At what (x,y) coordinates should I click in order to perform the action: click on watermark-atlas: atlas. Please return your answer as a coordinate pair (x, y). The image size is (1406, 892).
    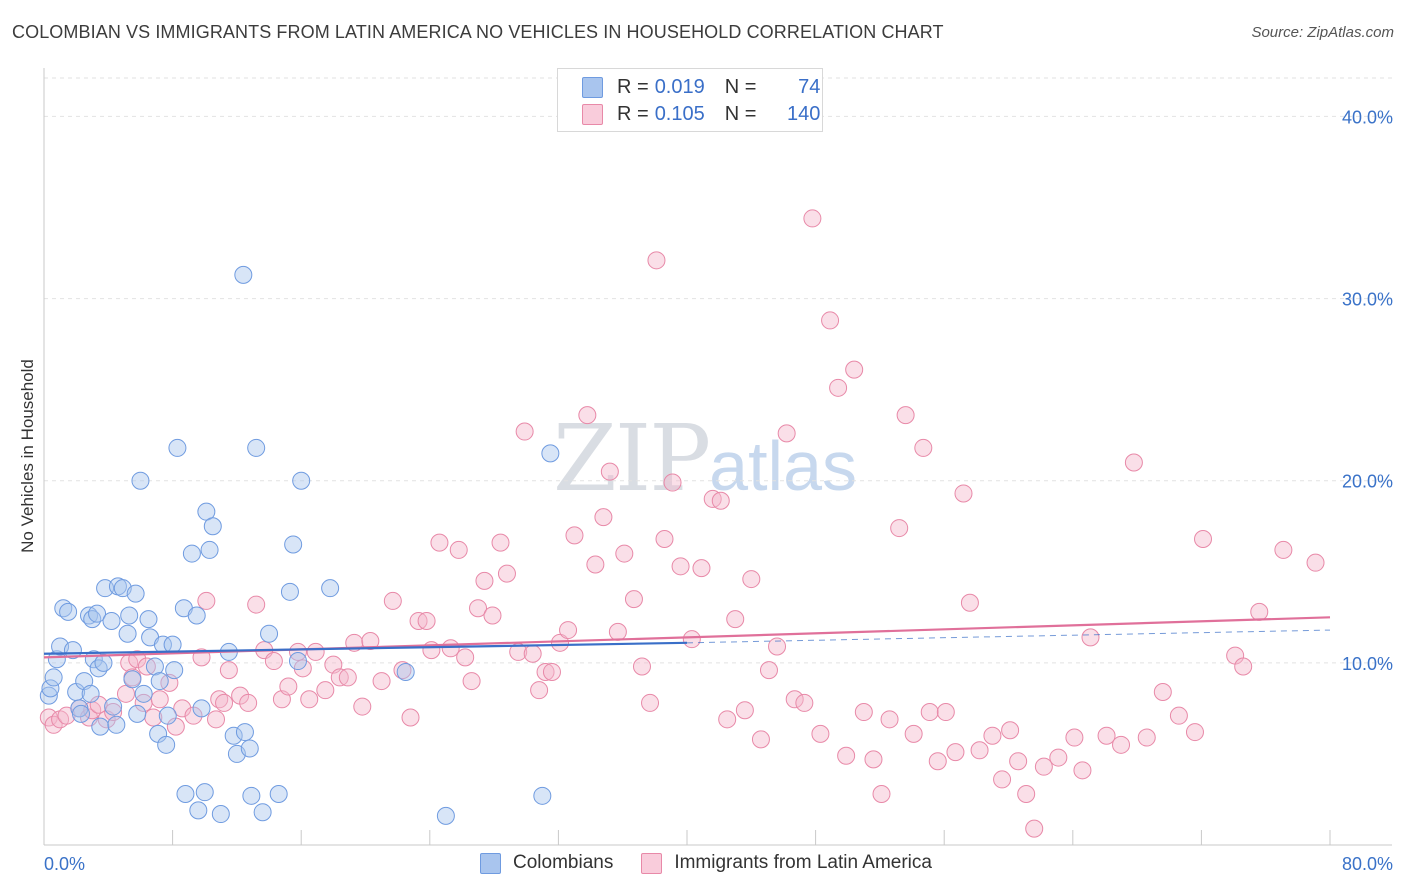
    Looking at the image, I should click on (783, 466).